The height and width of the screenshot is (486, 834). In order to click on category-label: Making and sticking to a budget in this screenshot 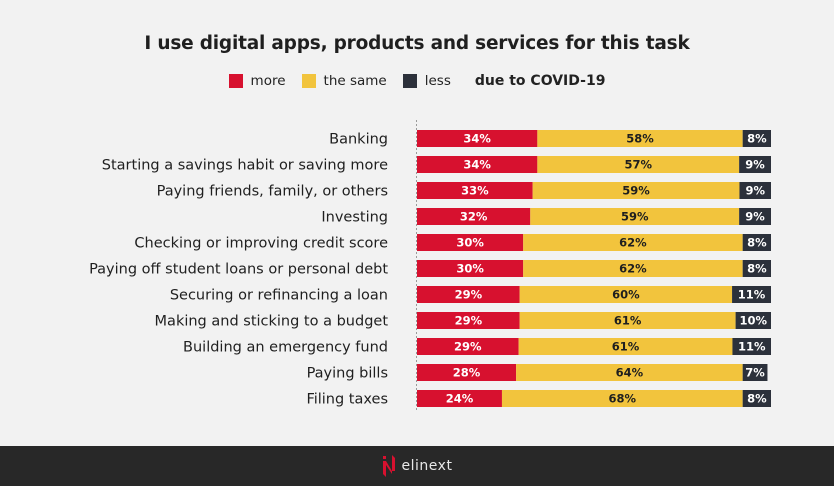, I will do `click(272, 322)`.